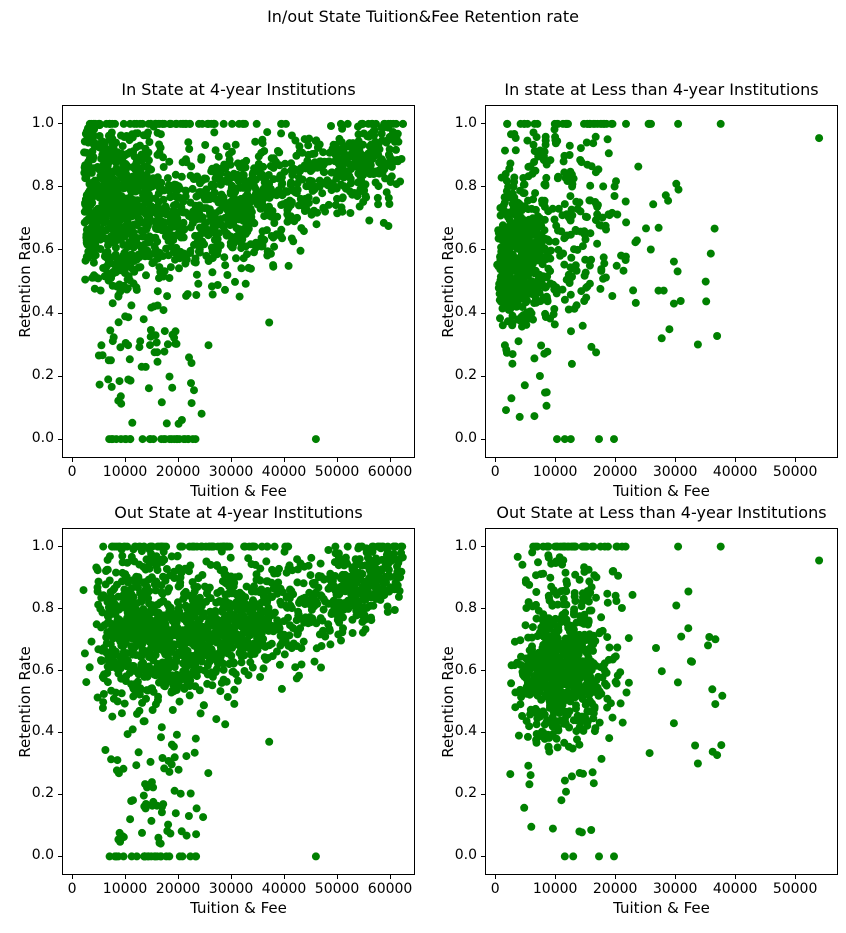 The height and width of the screenshot is (933, 846). What do you see at coordinates (675, 472) in the screenshot?
I see `x-tick-label: 30000` at bounding box center [675, 472].